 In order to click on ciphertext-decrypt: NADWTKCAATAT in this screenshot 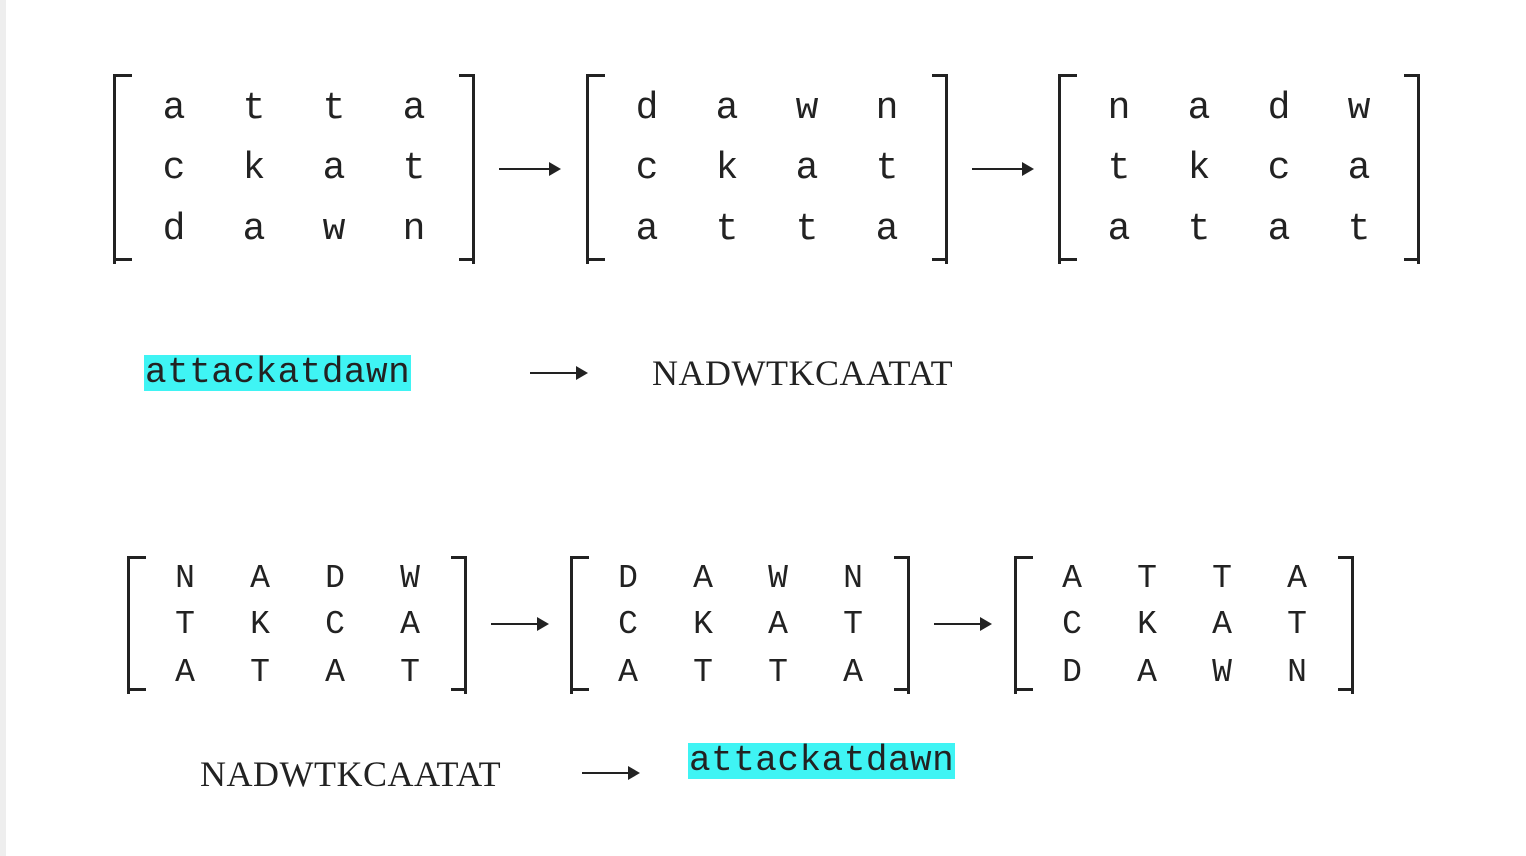, I will do `click(351, 774)`.